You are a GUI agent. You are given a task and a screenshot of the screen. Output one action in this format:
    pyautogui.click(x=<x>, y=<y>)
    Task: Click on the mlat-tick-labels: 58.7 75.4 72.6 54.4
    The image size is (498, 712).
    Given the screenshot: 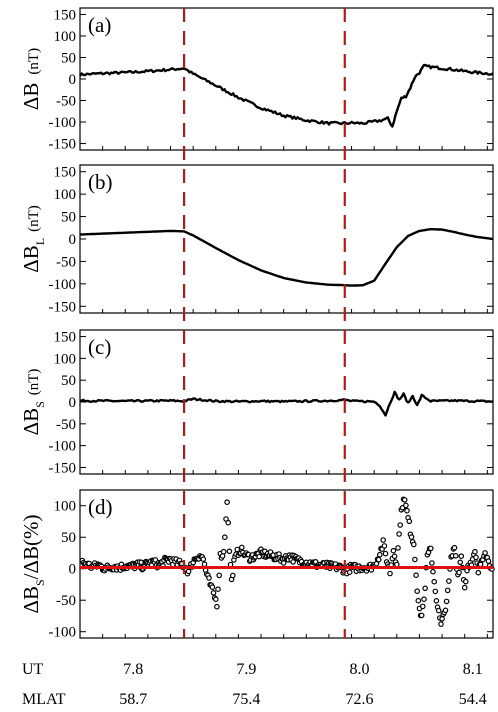 What is the action you would take?
    pyautogui.click(x=302, y=699)
    